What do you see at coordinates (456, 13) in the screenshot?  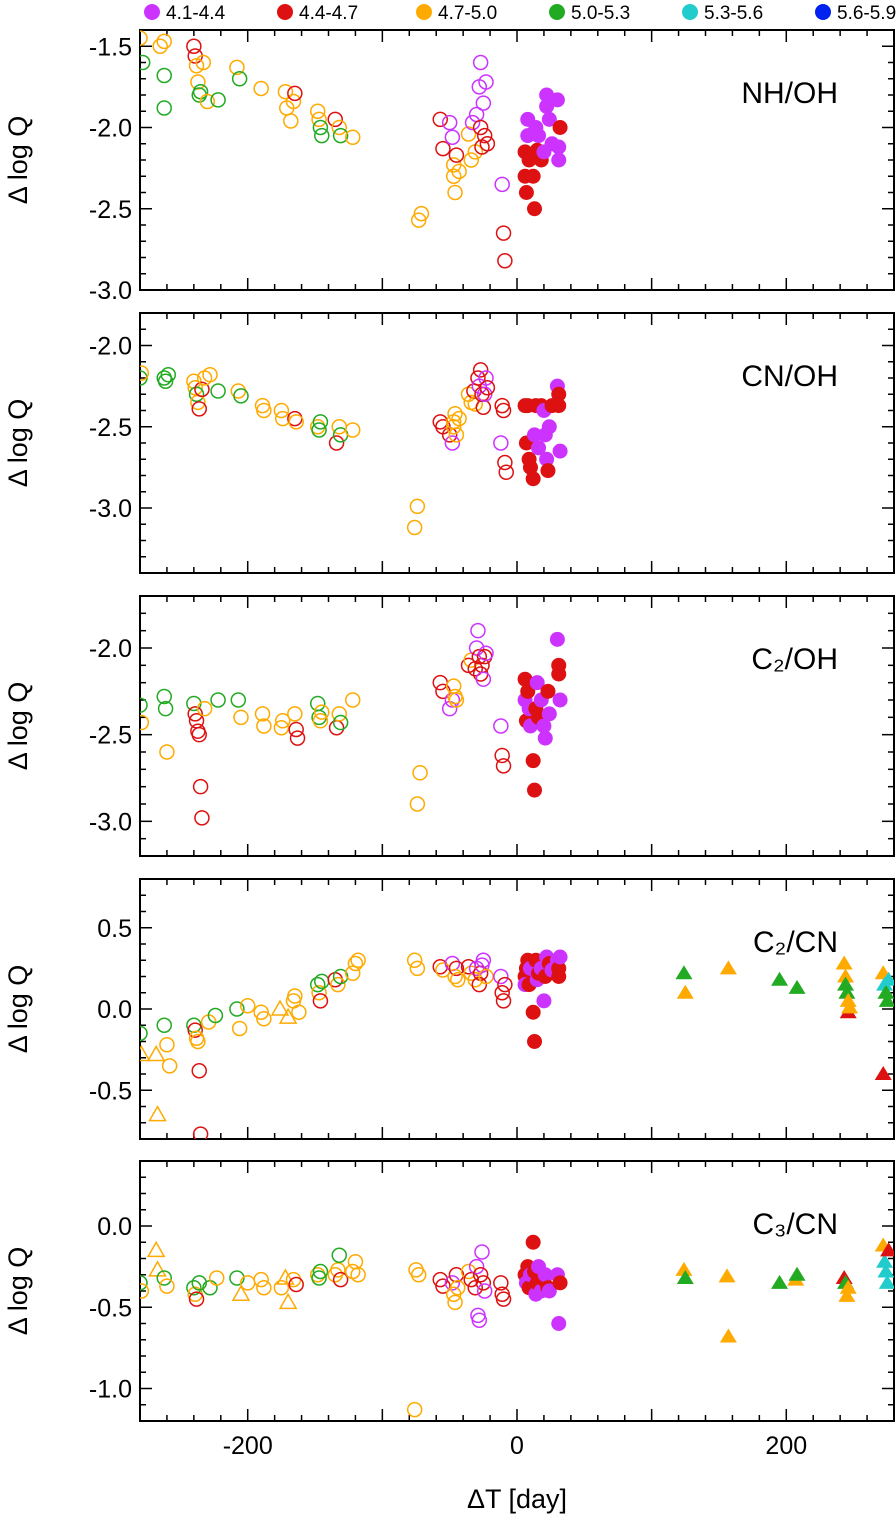 I see `legend-item: 4.7-5.0` at bounding box center [456, 13].